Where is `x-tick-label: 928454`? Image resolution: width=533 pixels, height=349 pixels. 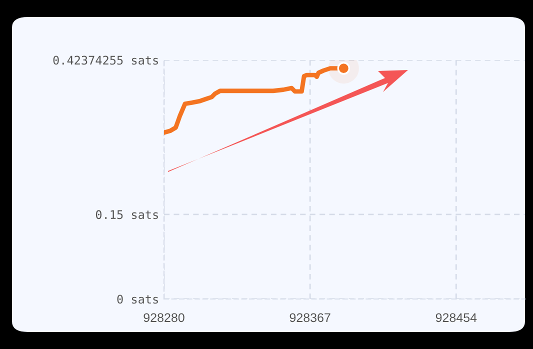
x-tick-label: 928454 is located at coordinates (456, 317).